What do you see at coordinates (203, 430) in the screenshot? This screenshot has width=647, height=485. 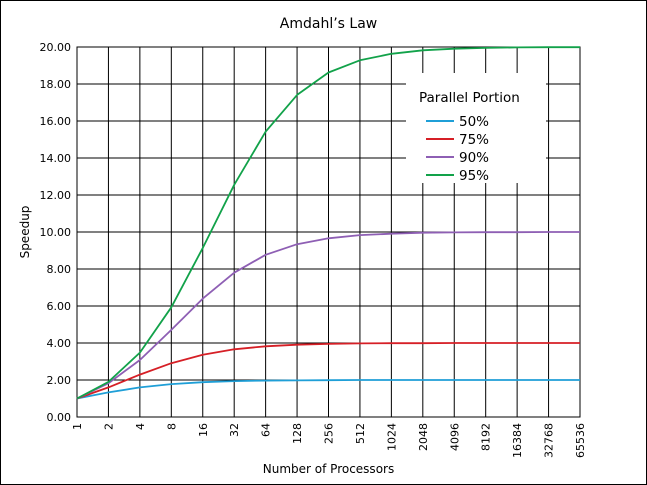 I see `x-tick-label: 16` at bounding box center [203, 430].